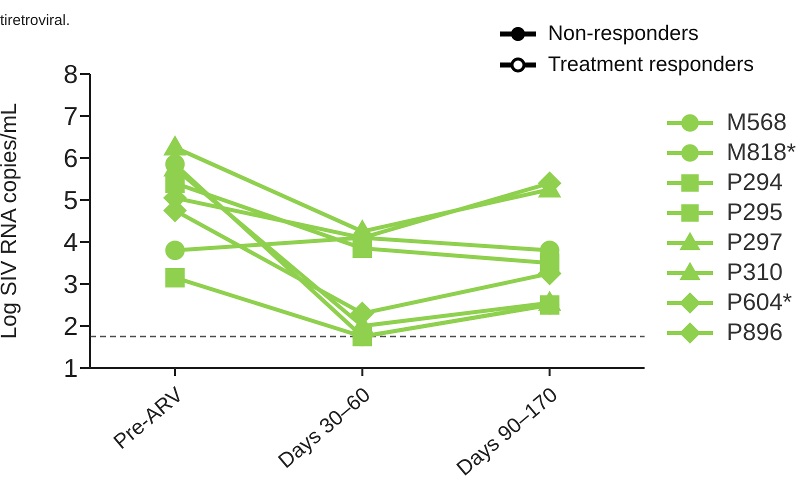 The image size is (806, 496). Describe the element at coordinates (754, 243) in the screenshot. I see `legend-label: P297` at that location.